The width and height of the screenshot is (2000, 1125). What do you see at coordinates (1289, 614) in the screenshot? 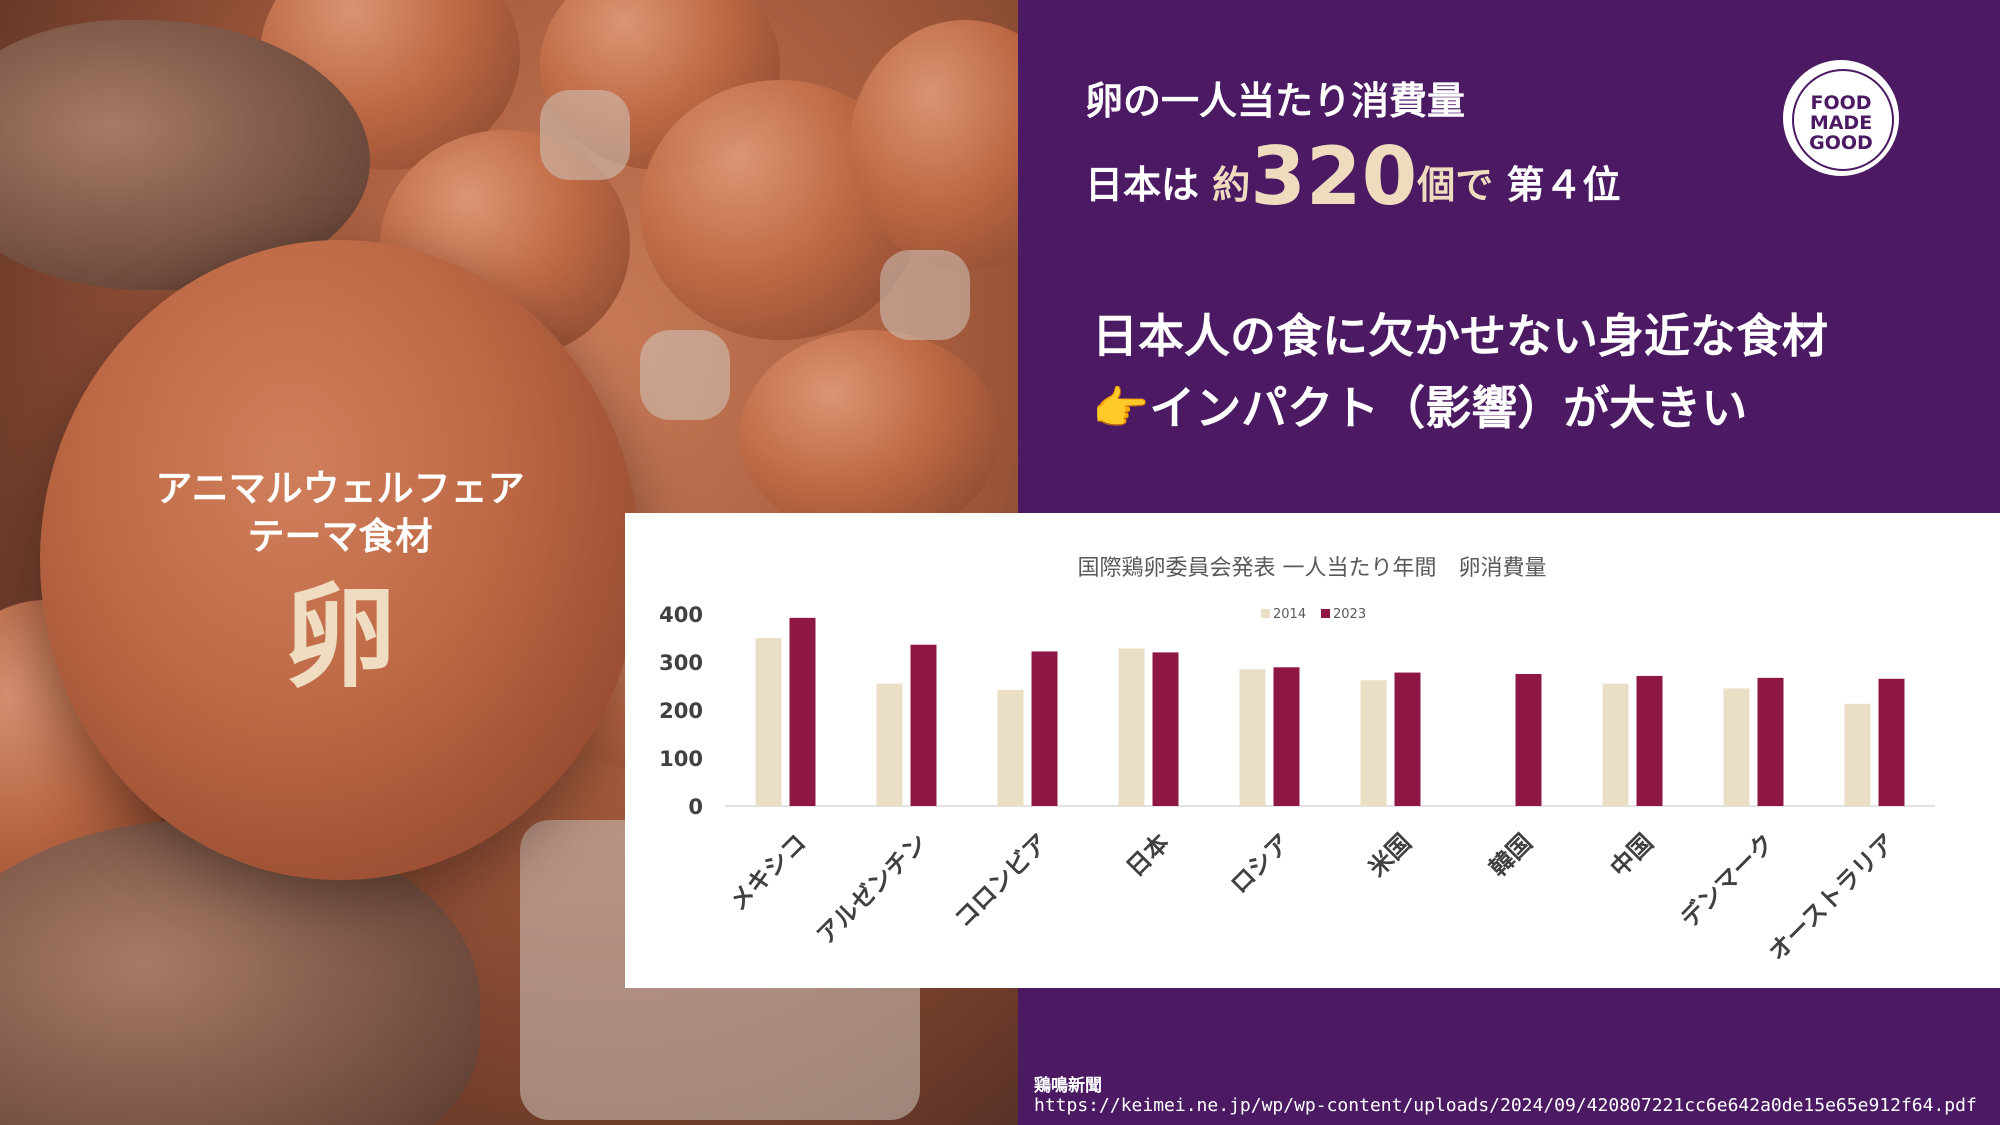
I see `legend-label-2014: 2014` at bounding box center [1289, 614].